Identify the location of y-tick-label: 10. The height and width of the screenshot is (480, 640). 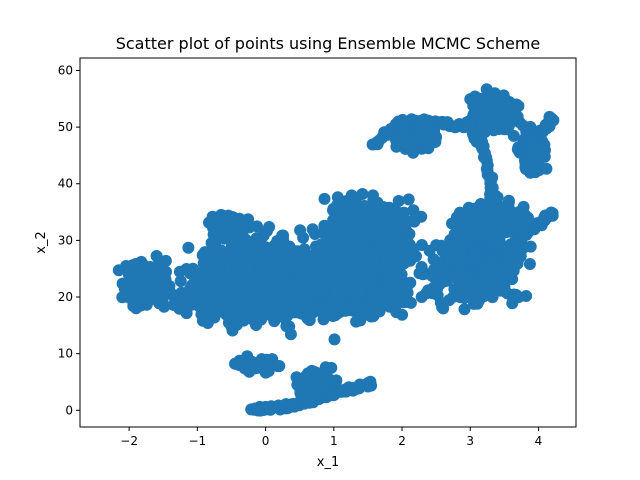
(65, 354).